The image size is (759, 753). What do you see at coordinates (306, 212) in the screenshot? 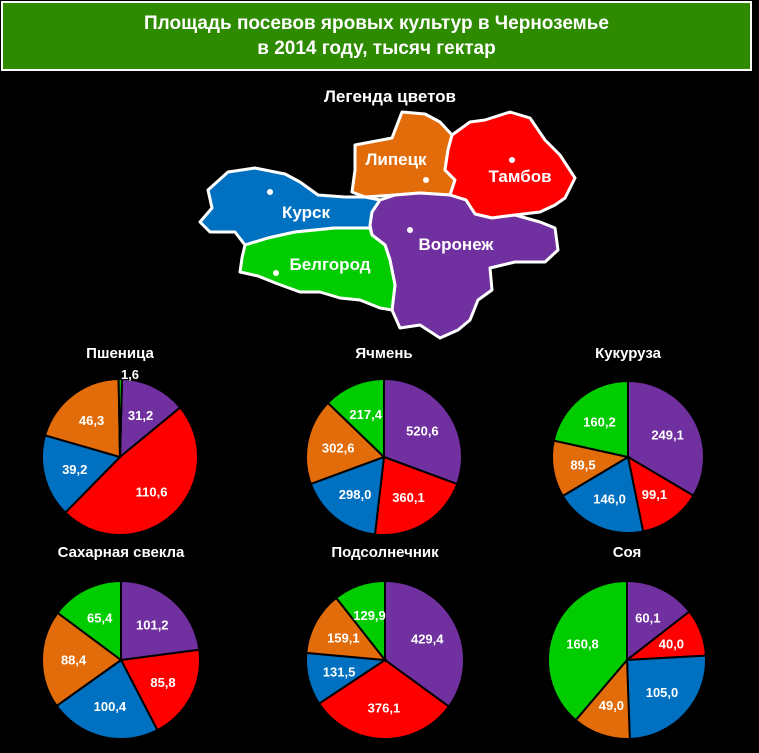
I see `region-label-kursk: Курск` at bounding box center [306, 212].